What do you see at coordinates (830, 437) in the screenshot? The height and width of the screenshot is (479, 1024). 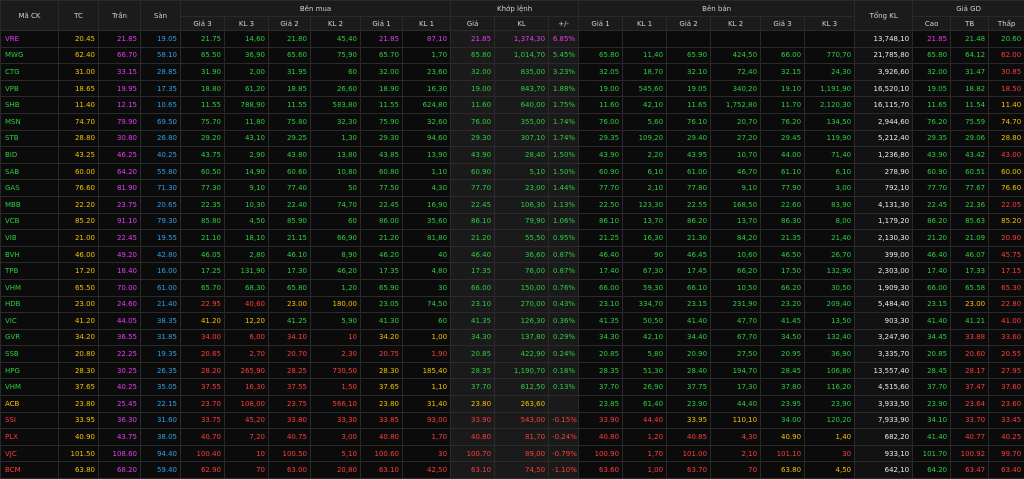 I see `sell-vol-3: 1,40` at bounding box center [830, 437].